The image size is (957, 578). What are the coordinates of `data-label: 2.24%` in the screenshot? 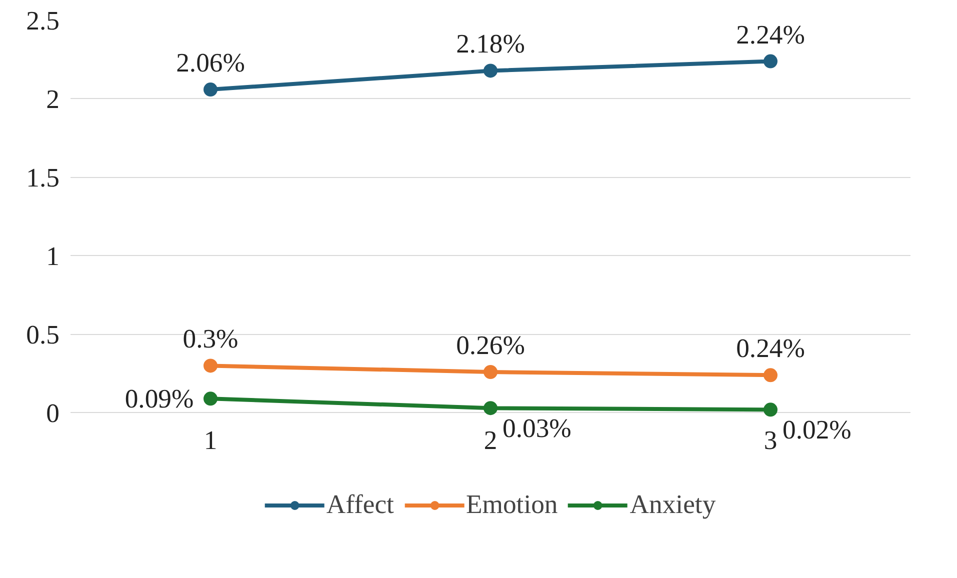 It's located at (770, 34).